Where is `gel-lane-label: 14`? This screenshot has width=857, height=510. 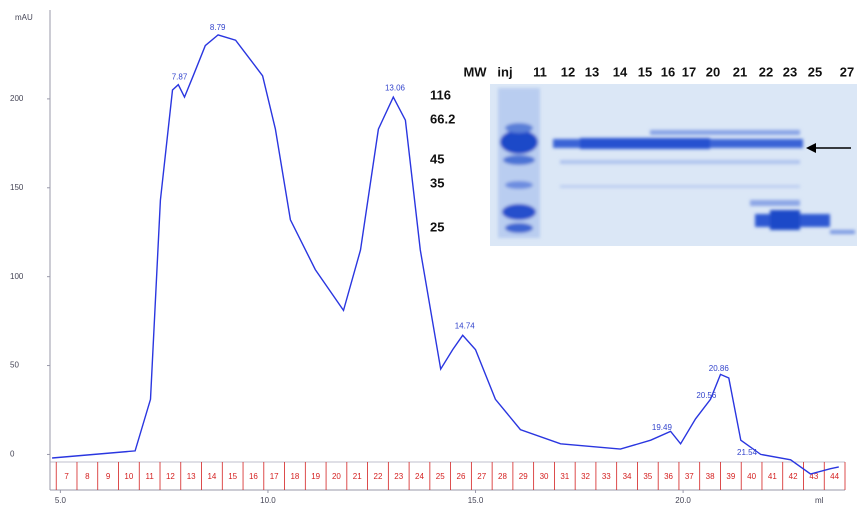 gel-lane-label: 14 is located at coordinates (620, 71).